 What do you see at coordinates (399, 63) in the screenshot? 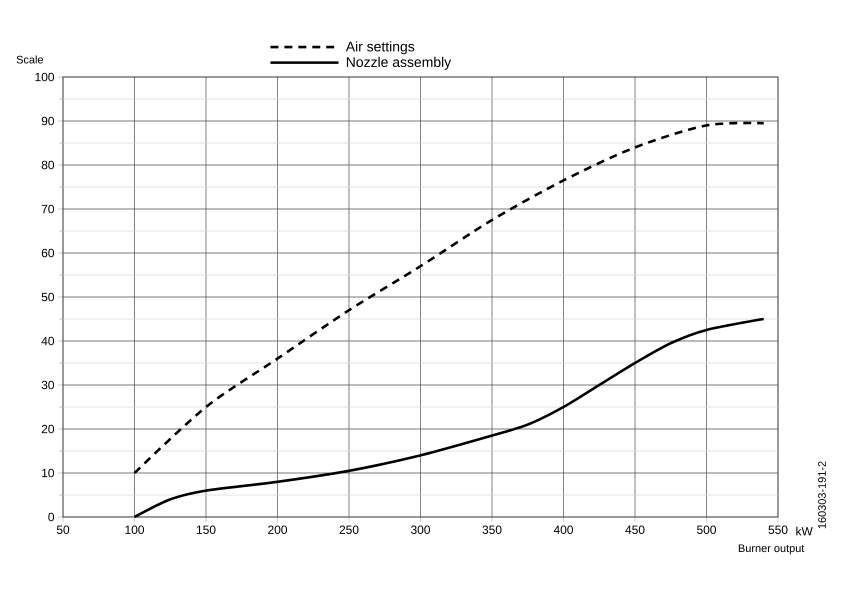
I see `legend-label: Nozzle assembly` at bounding box center [399, 63].